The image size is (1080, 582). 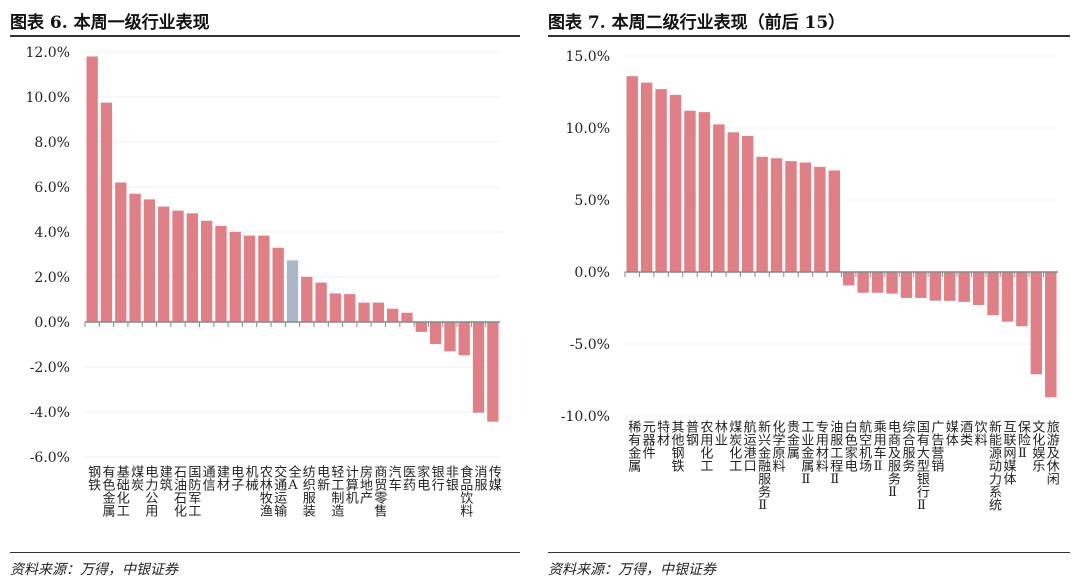 What do you see at coordinates (150, 491) in the screenshot?
I see `category-label: 电力公用` at bounding box center [150, 491].